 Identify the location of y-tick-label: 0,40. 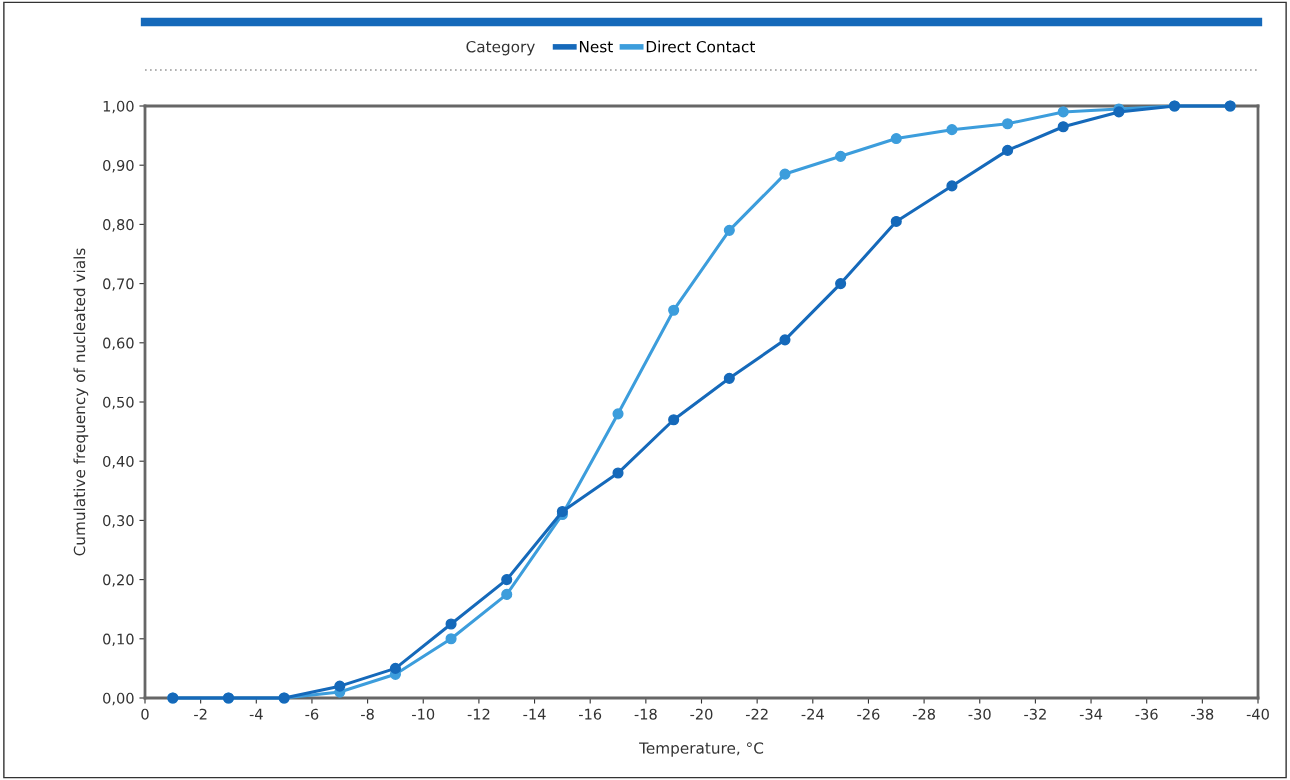
(118, 462).